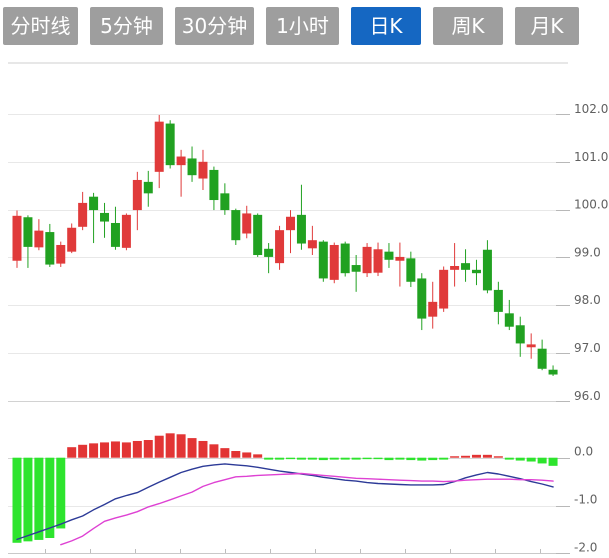  I want to click on price-axis-label: 98.0, so click(587, 300).